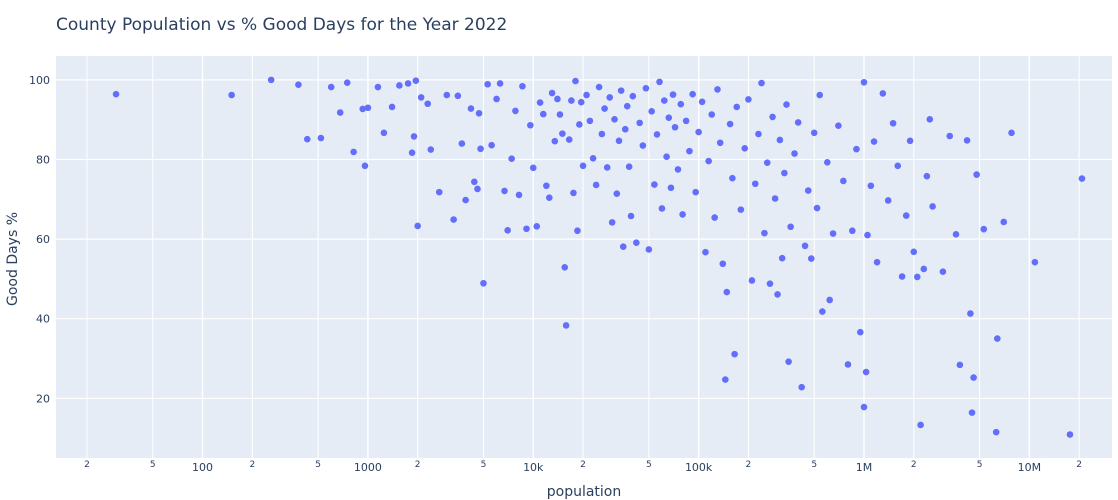  I want to click on y-tick-label: 40, so click(43, 319).